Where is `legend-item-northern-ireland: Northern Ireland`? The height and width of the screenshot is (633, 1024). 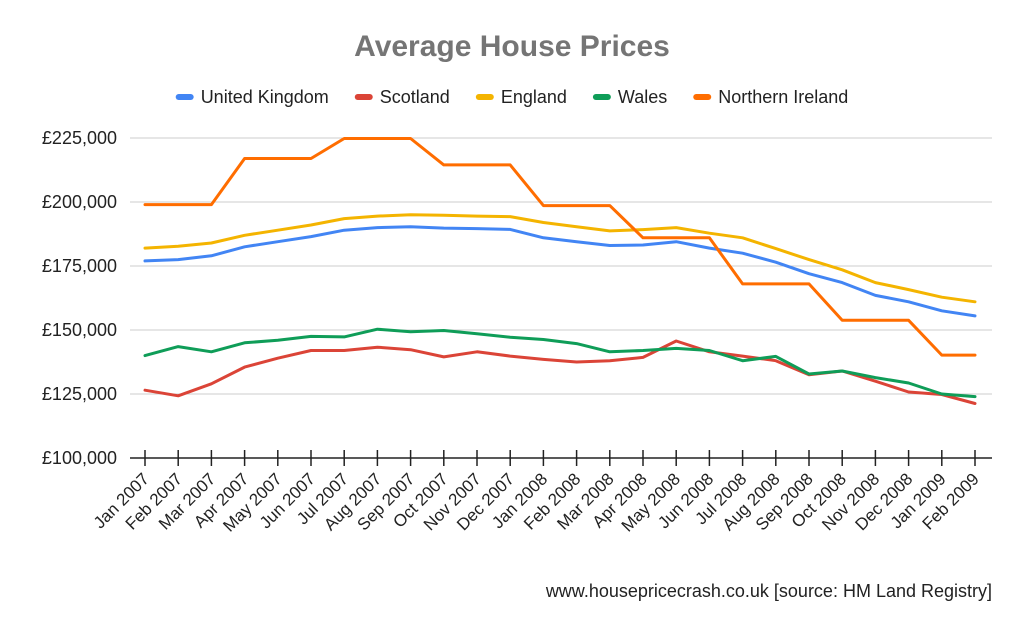
legend-item-northern-ireland: Northern Ireland is located at coordinates (770, 97).